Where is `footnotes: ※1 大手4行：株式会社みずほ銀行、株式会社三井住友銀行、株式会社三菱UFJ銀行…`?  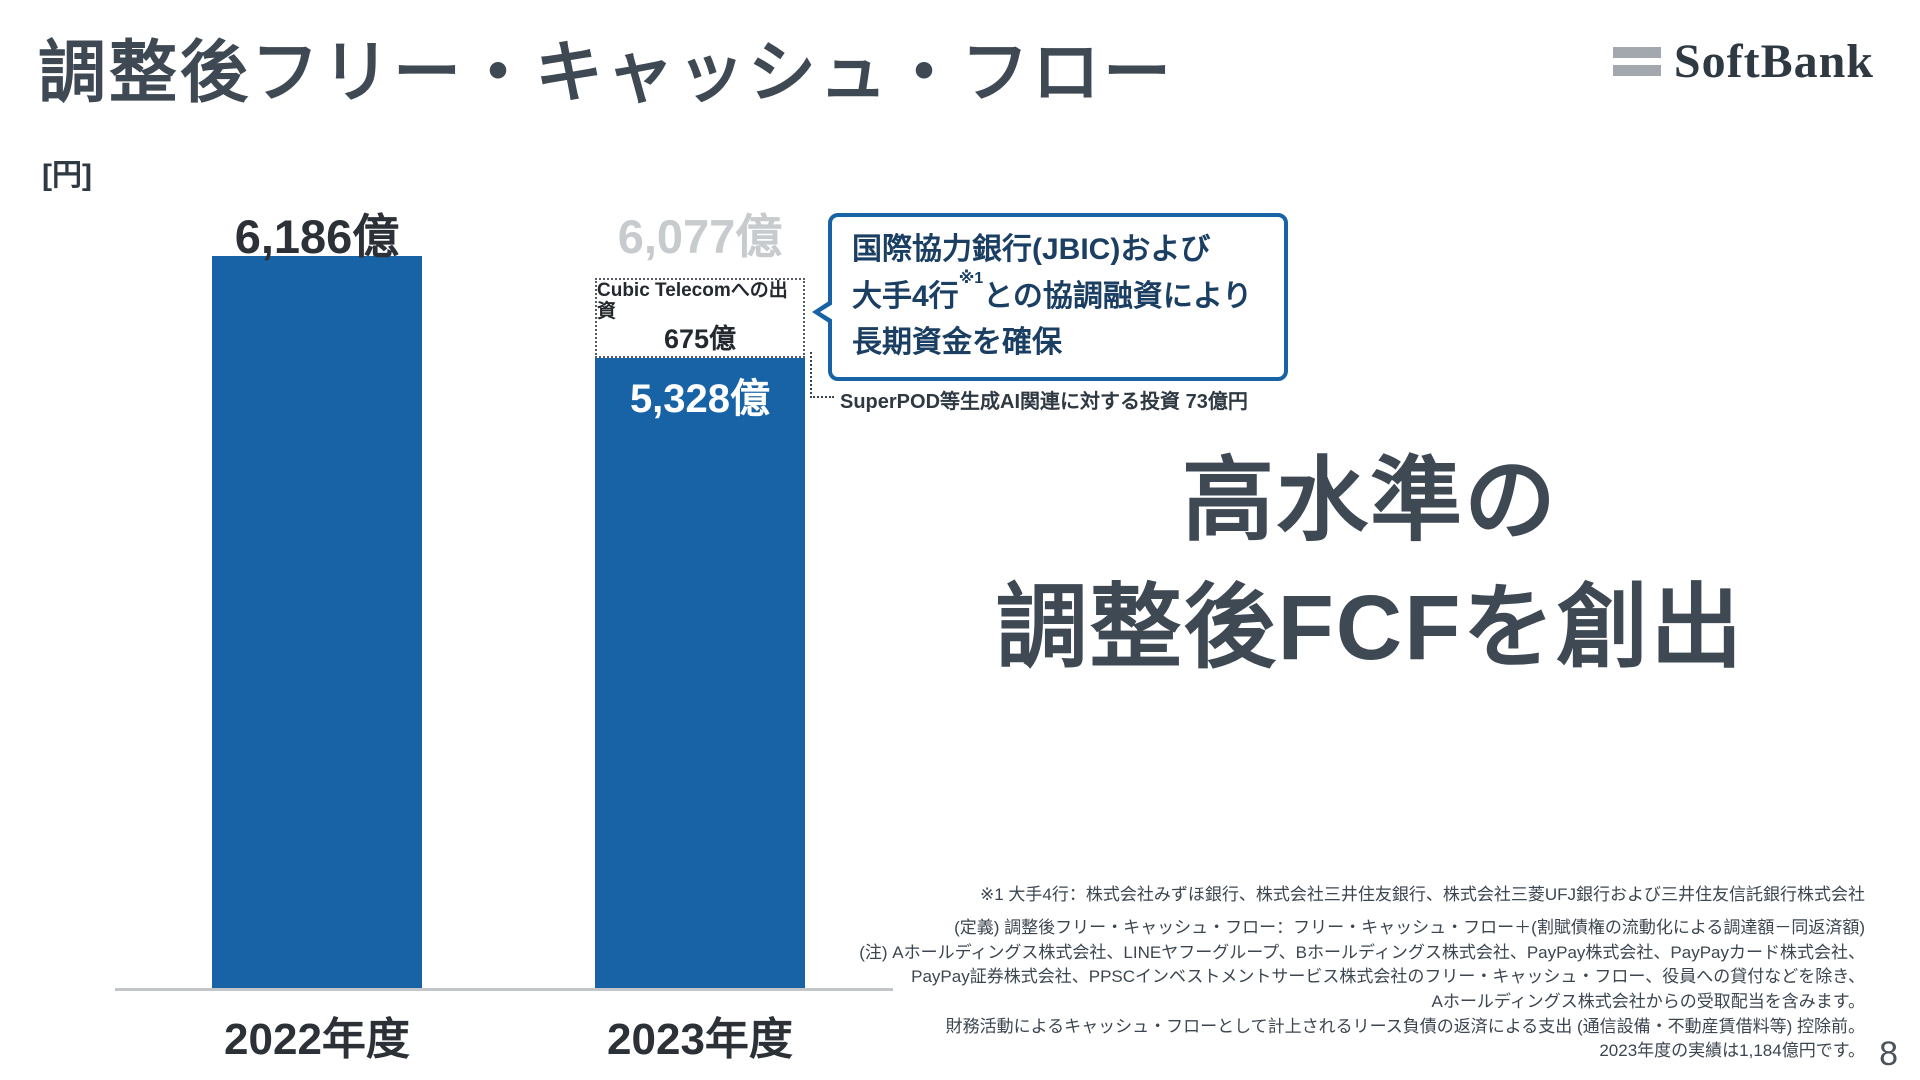 footnotes: ※1 大手4行：株式会社みずほ銀行、株式会社三井住友銀行、株式会社三菱UFJ銀行… is located at coordinates (1362, 973).